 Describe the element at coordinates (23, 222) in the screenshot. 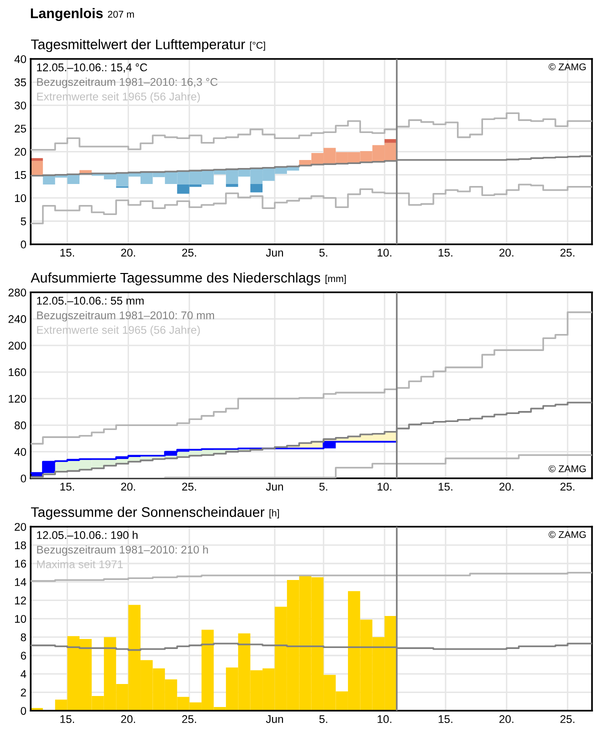

I see `y-tick-label: 5` at that location.